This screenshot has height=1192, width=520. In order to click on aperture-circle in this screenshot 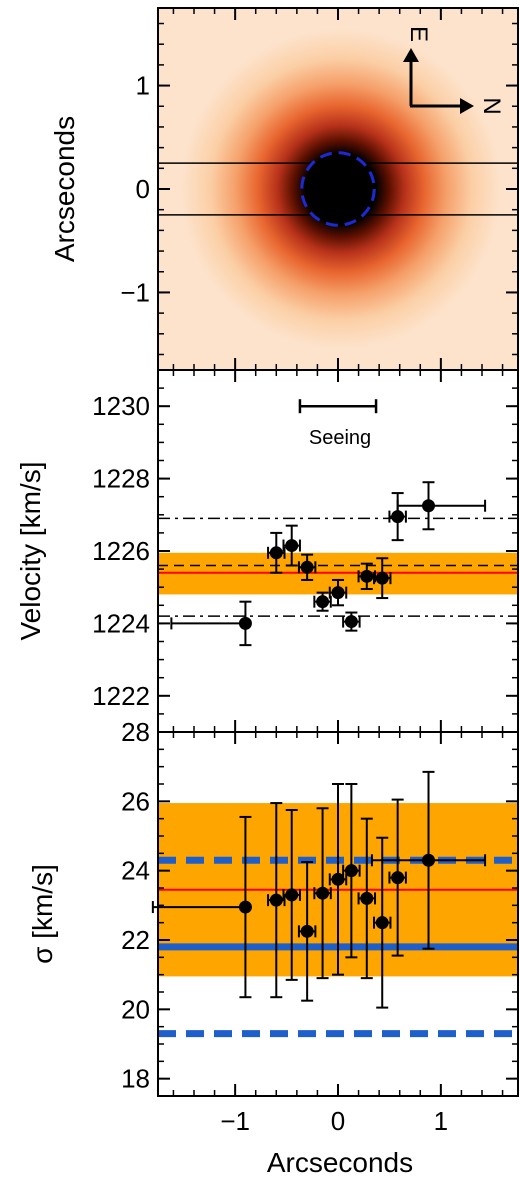, I will do `click(338, 189)`.